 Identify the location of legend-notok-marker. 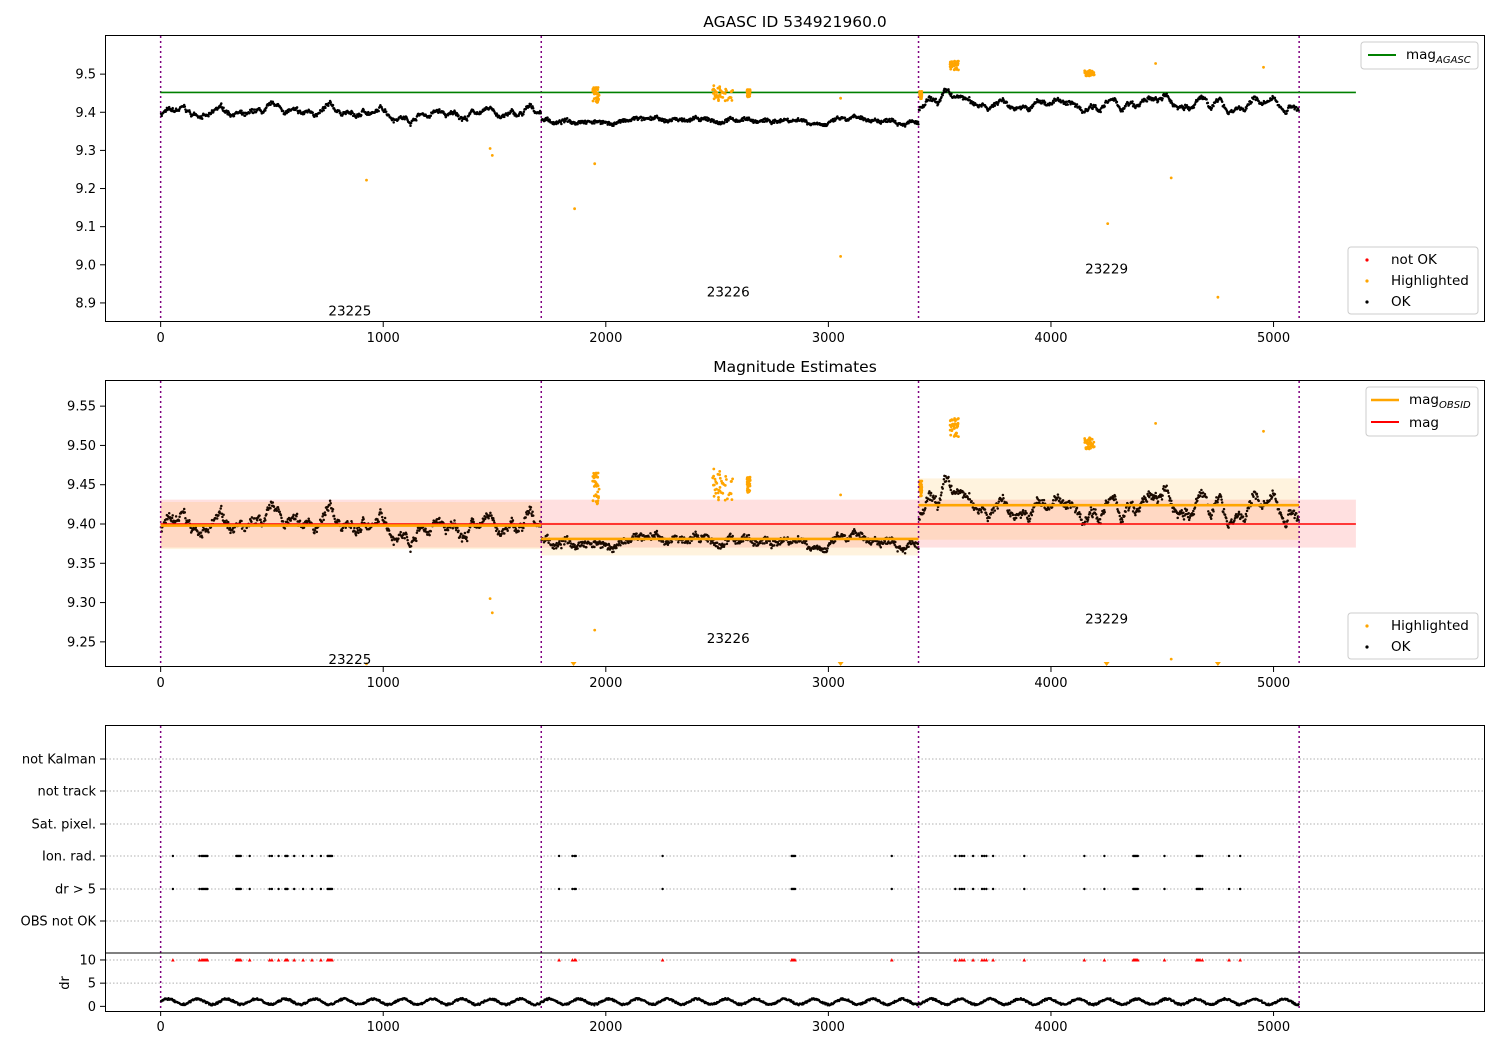
(1367, 260).